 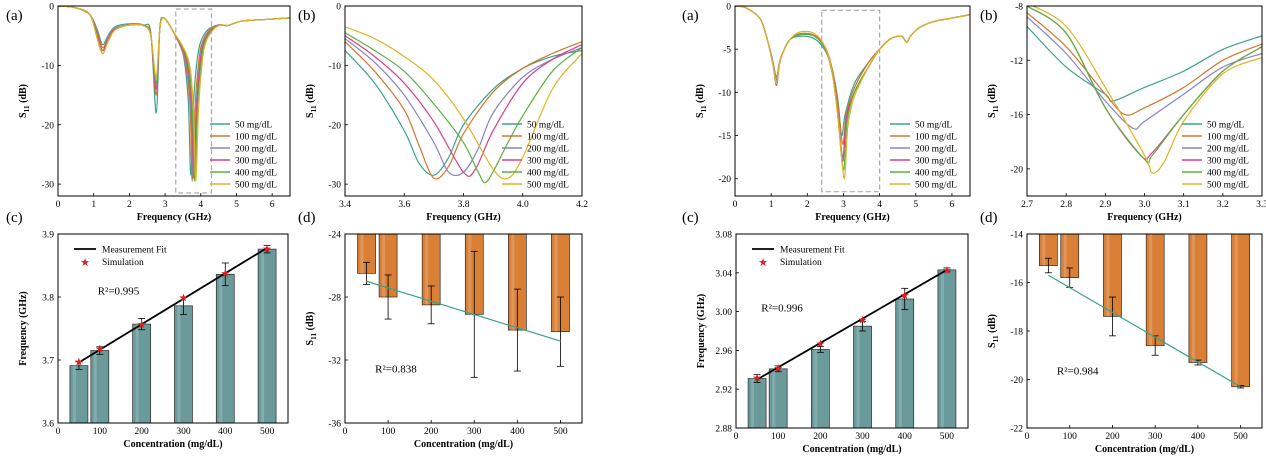 What do you see at coordinates (85, 263) in the screenshot?
I see `legend-simulation-marker: ★` at bounding box center [85, 263].